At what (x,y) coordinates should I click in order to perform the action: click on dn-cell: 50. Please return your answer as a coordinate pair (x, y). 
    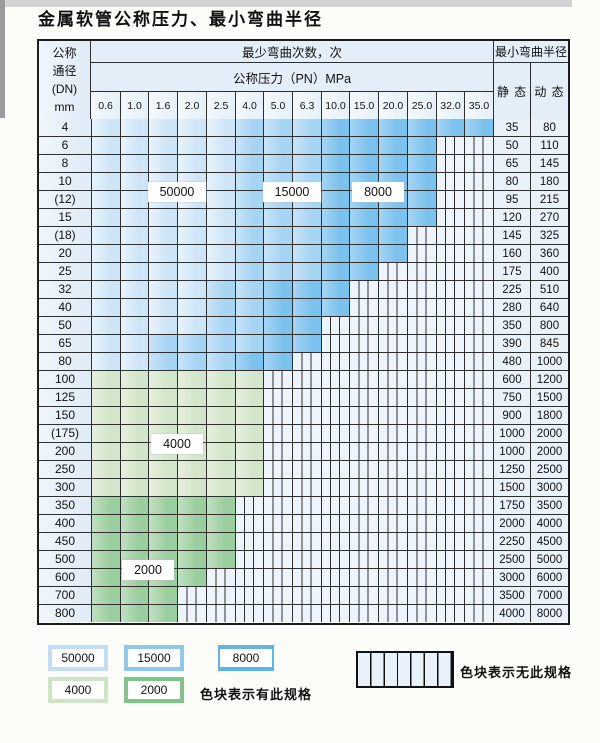
    Looking at the image, I should click on (65, 325).